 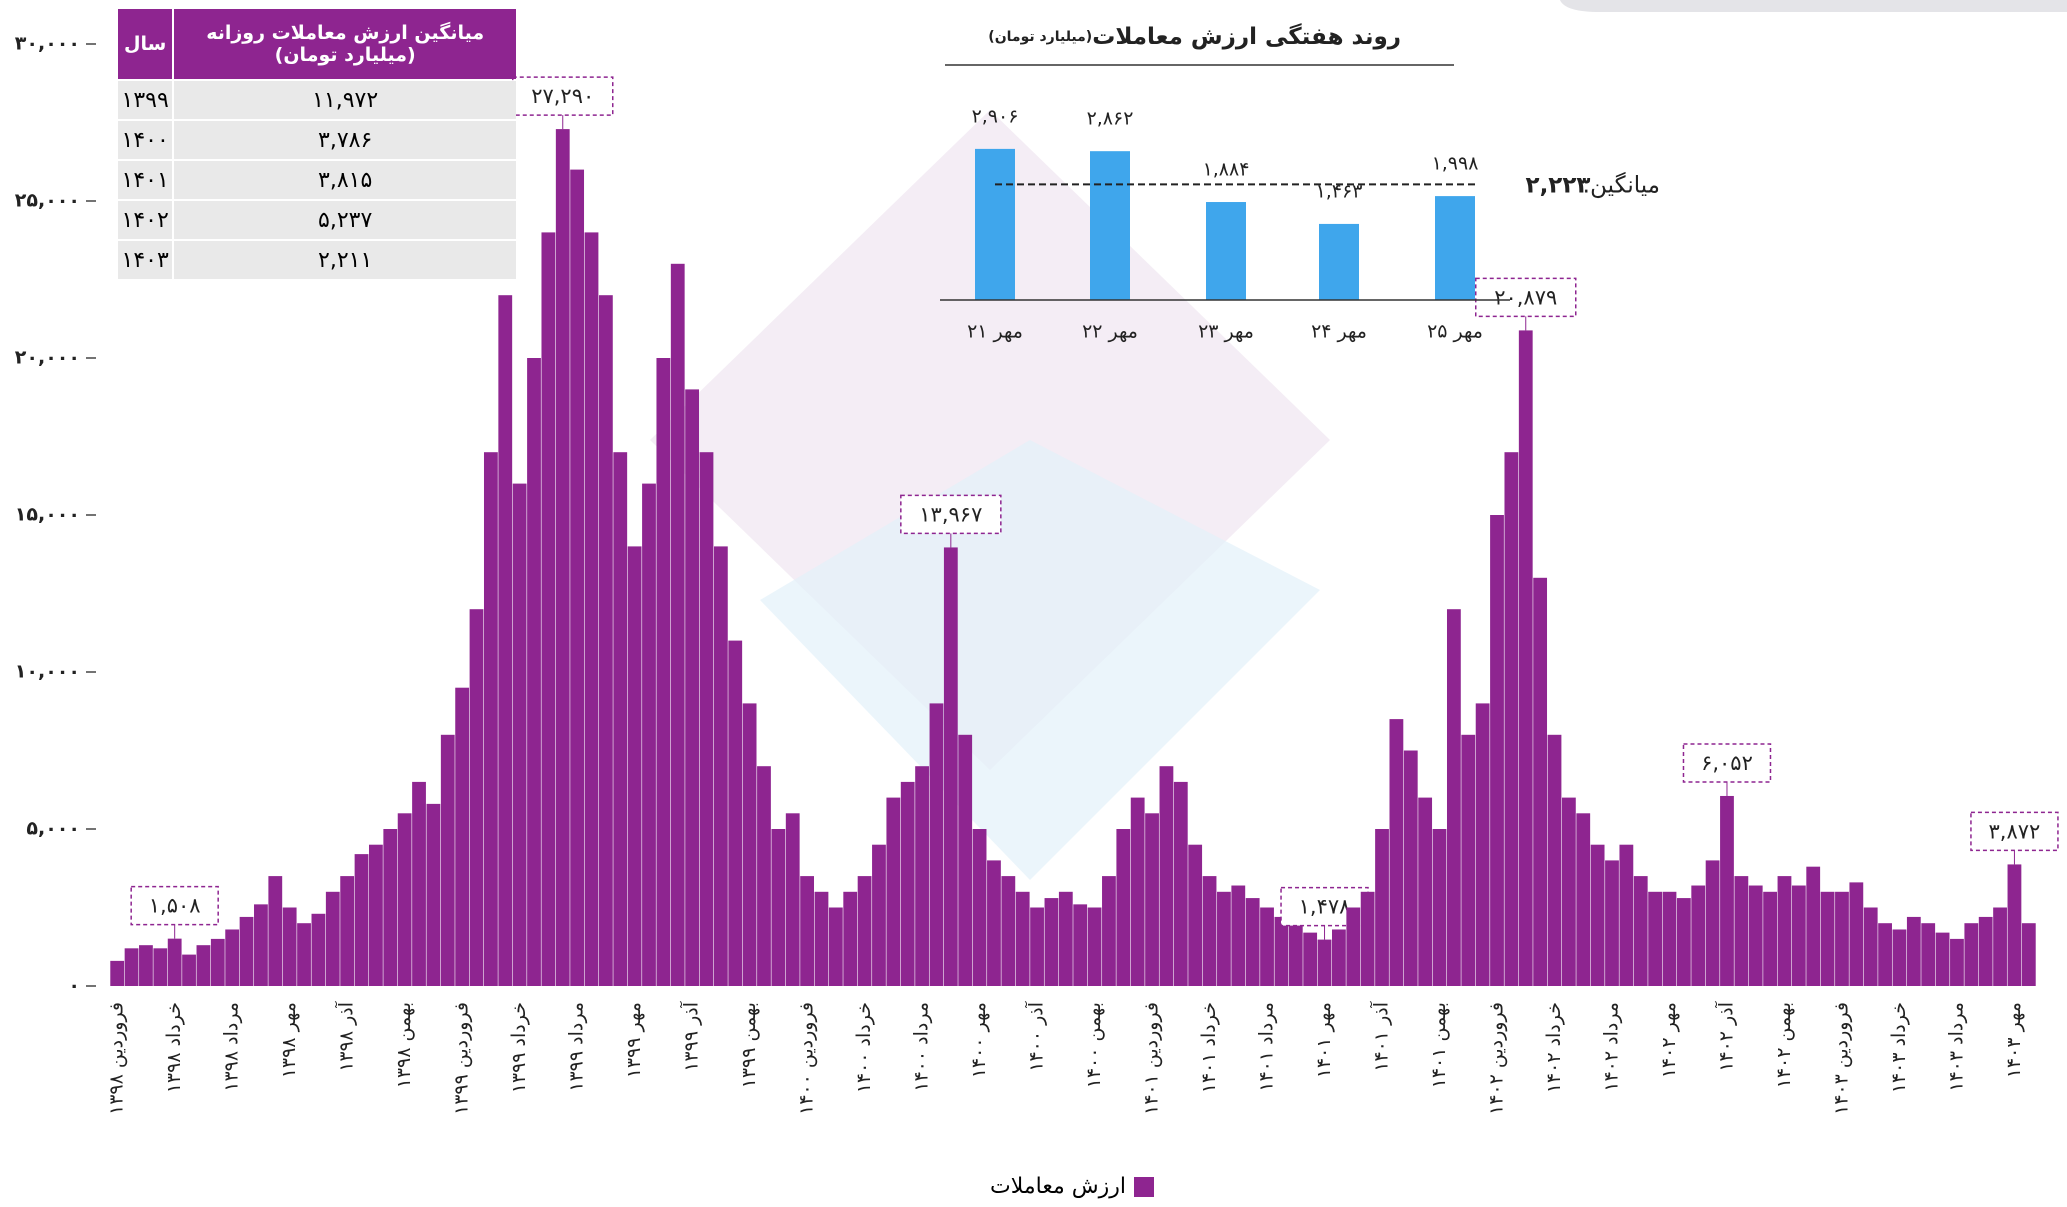 I want to click on x-tick-label: مهر ۱۳۹۸, so click(x=289, y=1040).